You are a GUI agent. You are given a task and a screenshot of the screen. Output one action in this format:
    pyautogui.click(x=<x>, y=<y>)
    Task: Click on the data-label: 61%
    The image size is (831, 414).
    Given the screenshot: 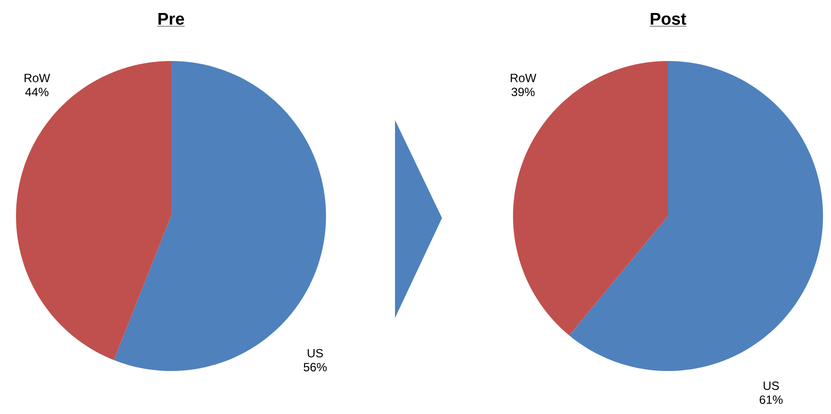 What is the action you would take?
    pyautogui.click(x=771, y=399)
    